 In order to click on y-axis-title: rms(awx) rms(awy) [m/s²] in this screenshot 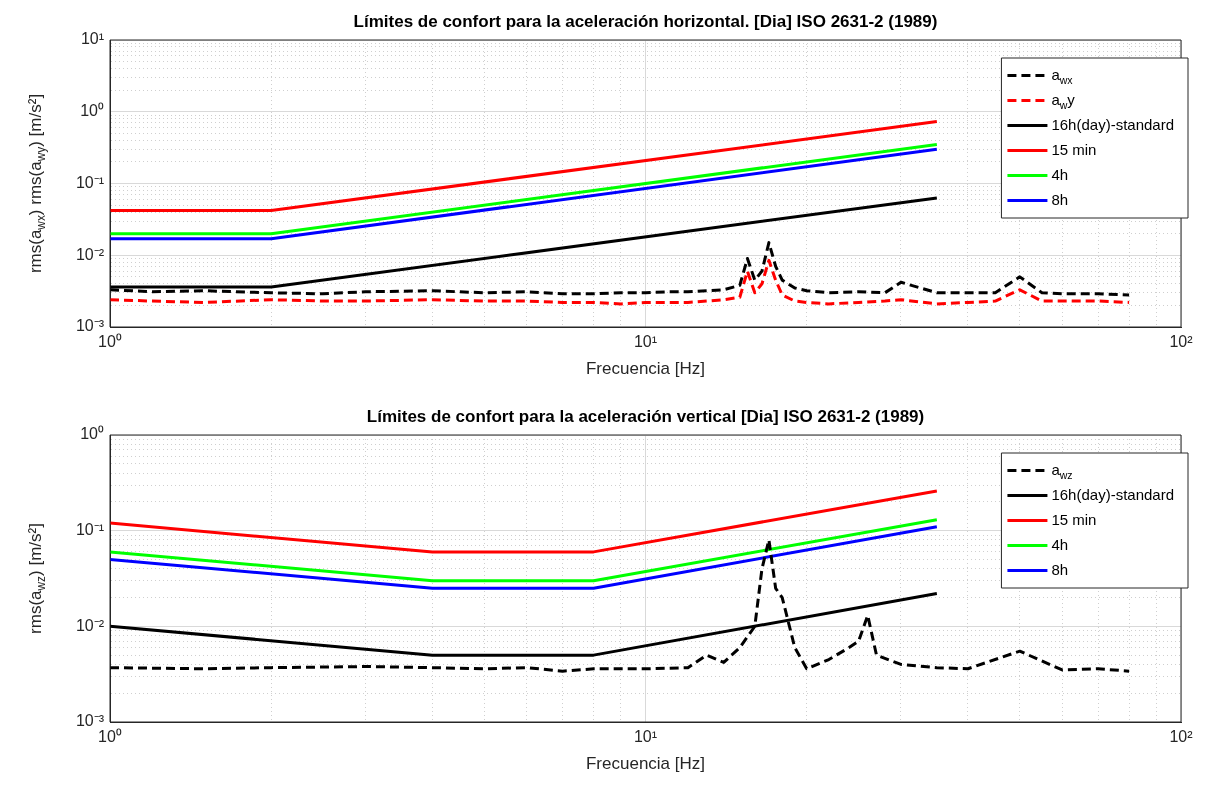, I will do `click(37, 183)`.